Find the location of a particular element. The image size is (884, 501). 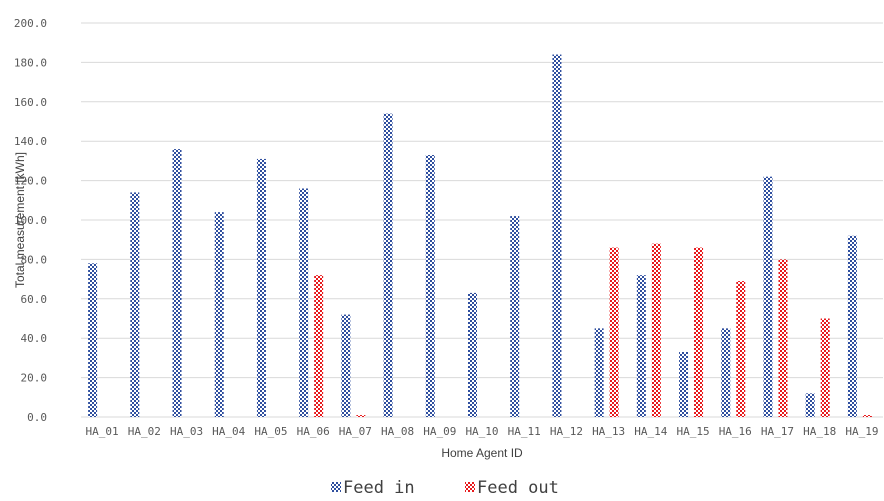

legend-swatch-feed-in is located at coordinates (336, 487).